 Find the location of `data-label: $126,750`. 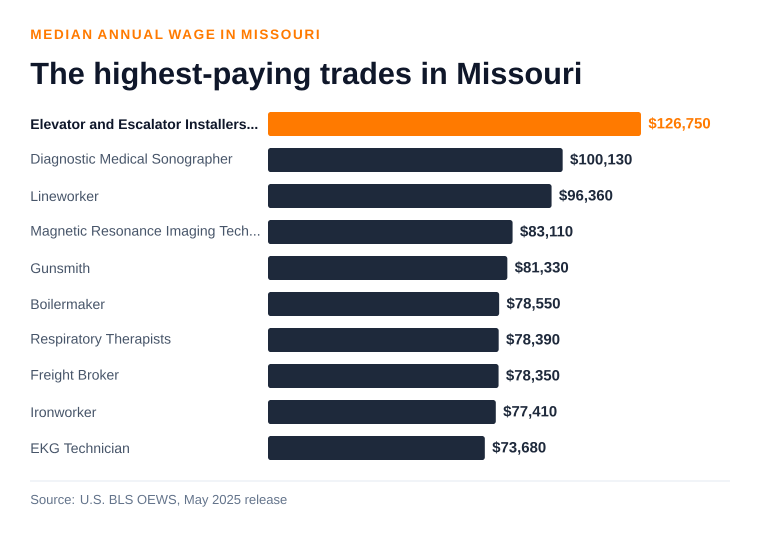

data-label: $126,750 is located at coordinates (679, 124).